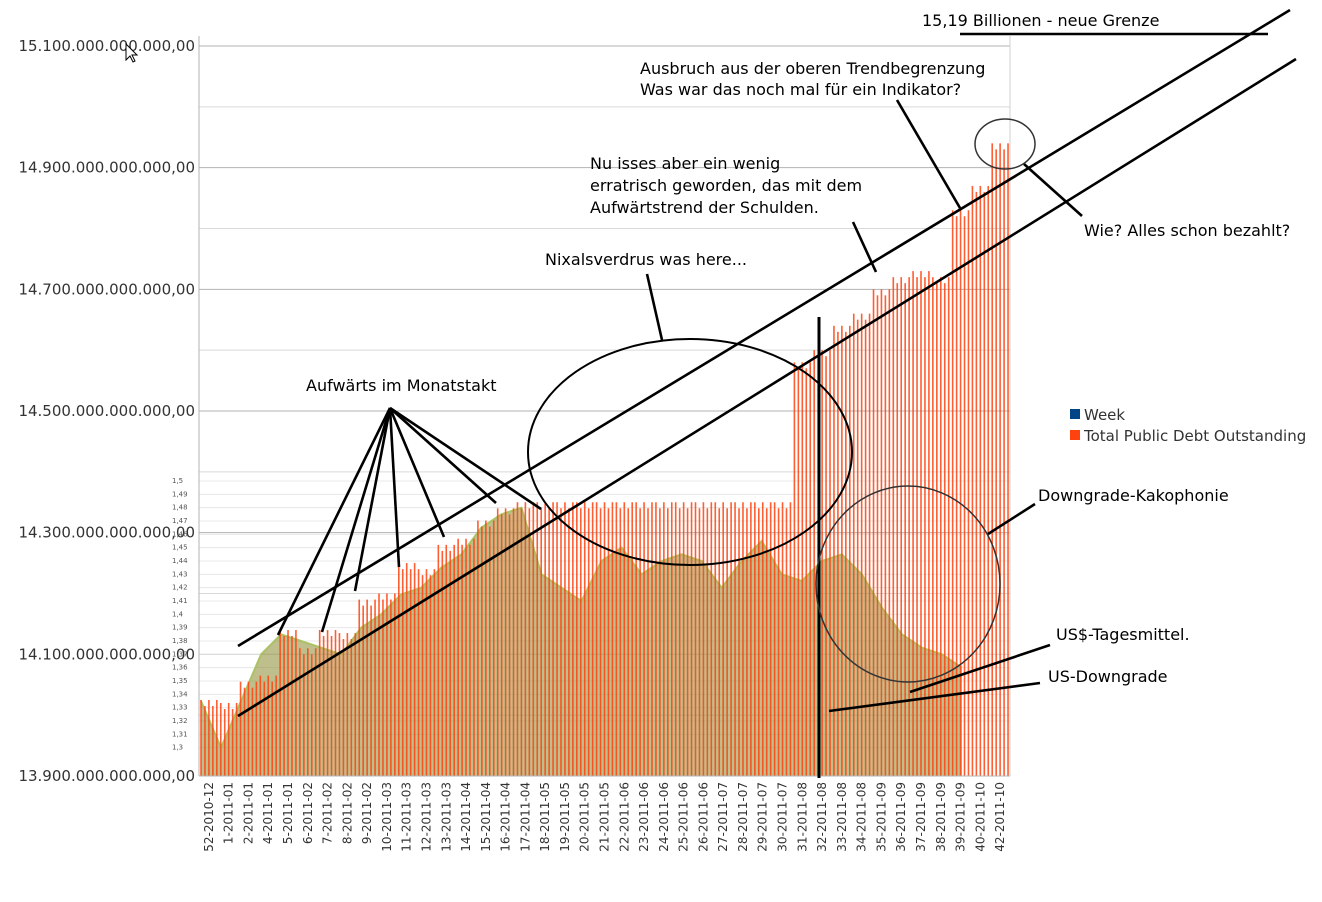  Describe the element at coordinates (180, 601) in the screenshot. I see `secondary-y-tick-label: 1,41` at that location.